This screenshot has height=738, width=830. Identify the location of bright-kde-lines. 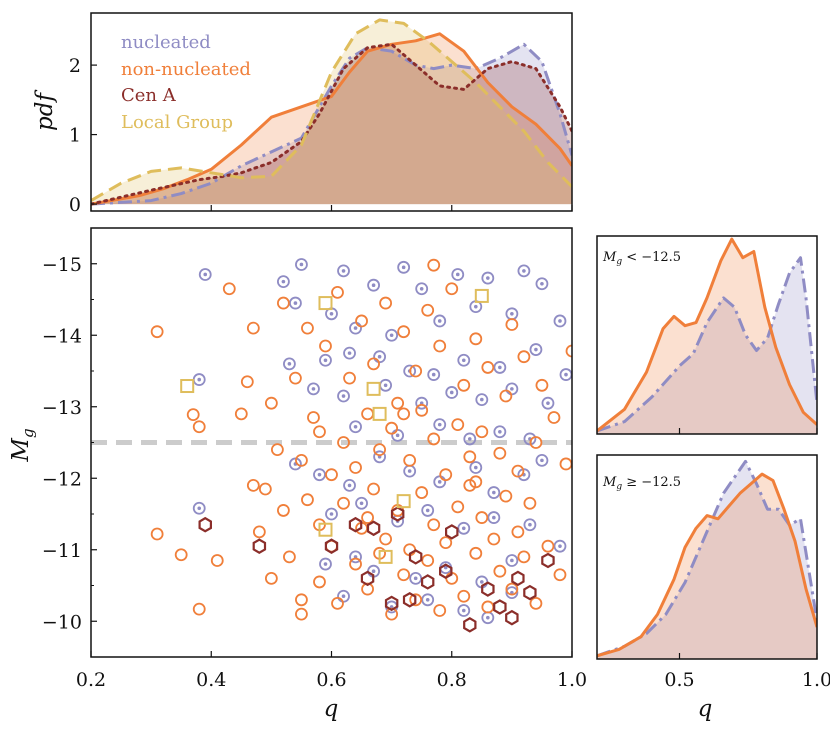
(707, 335).